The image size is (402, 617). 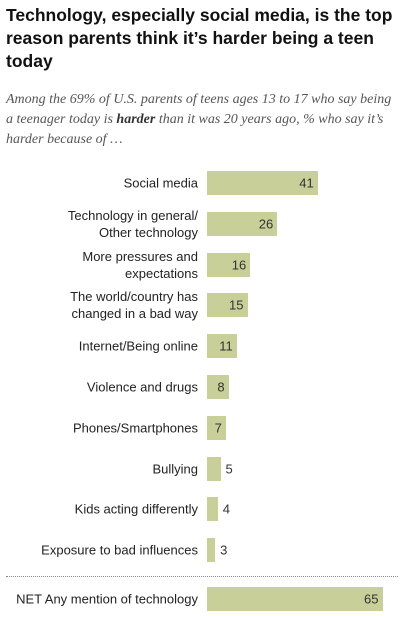 I want to click on category-label: NET Any mention of technology, so click(x=107, y=599).